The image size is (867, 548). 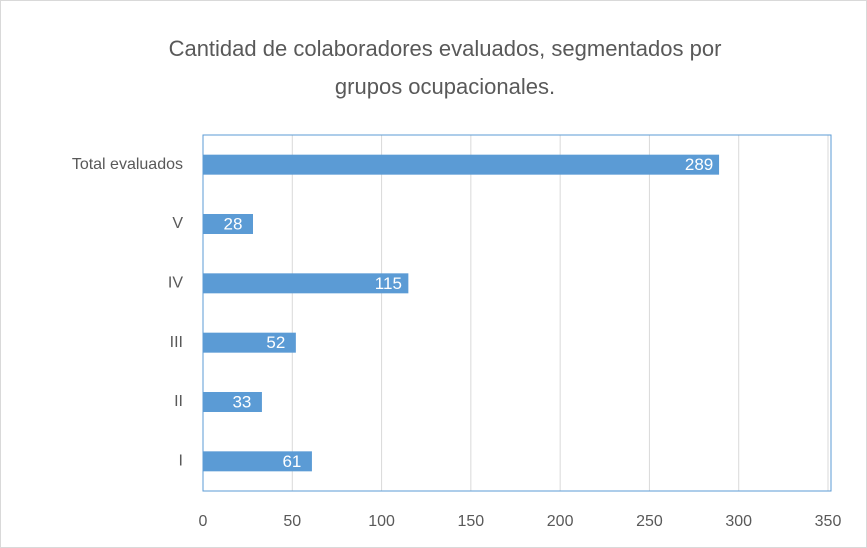 What do you see at coordinates (292, 521) in the screenshot?
I see `x-tick-label: 50` at bounding box center [292, 521].